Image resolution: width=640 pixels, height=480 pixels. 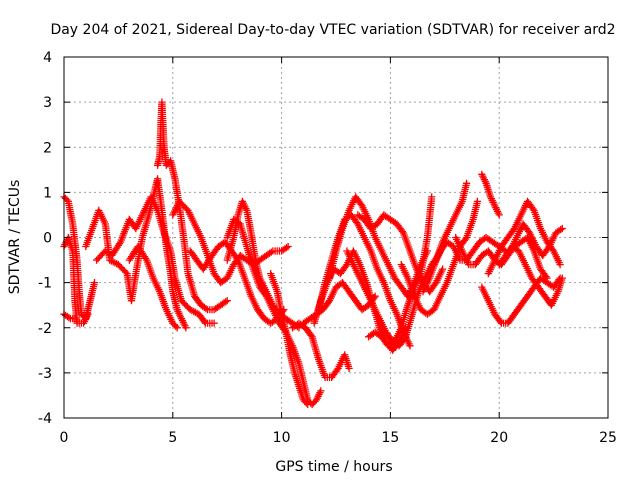 What do you see at coordinates (45, 329) in the screenshot?
I see `y-tick-label: -2` at bounding box center [45, 329].